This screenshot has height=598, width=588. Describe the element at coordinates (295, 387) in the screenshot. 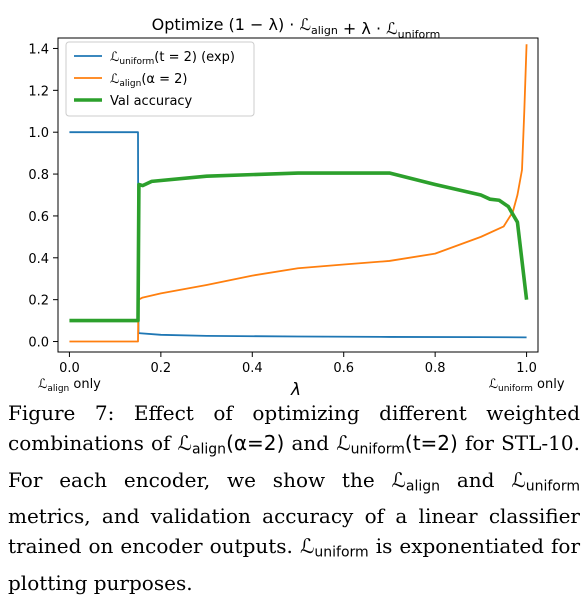

I see `x-axis-label: λ` at that location.